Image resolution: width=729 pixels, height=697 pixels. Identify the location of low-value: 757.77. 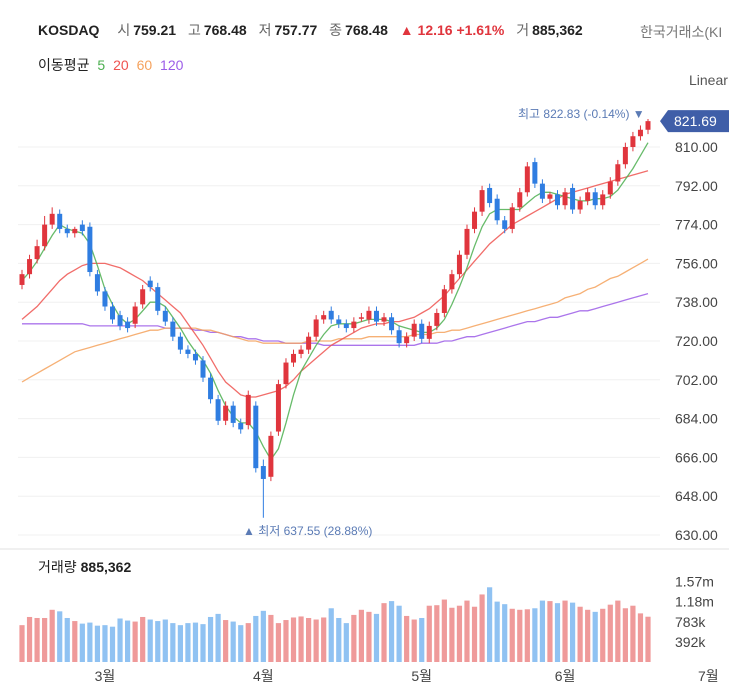
(296, 30).